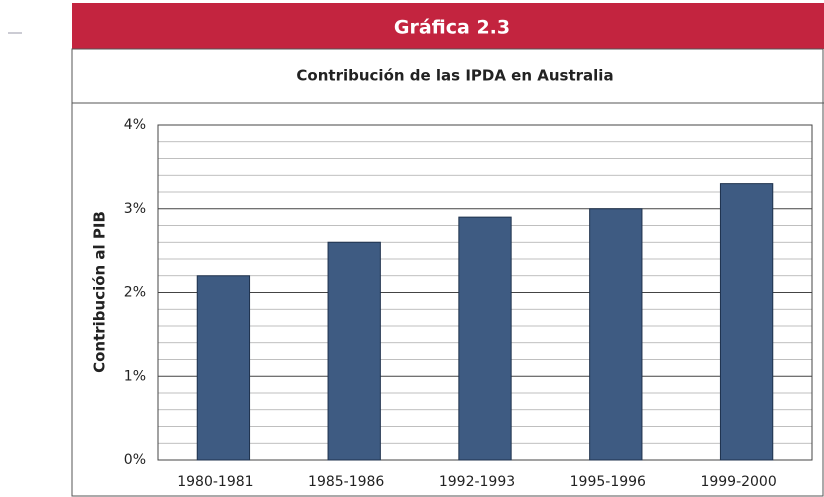 The image size is (824, 497). What do you see at coordinates (452, 28) in the screenshot?
I see `header-title: Gráfica 2.3` at bounding box center [452, 28].